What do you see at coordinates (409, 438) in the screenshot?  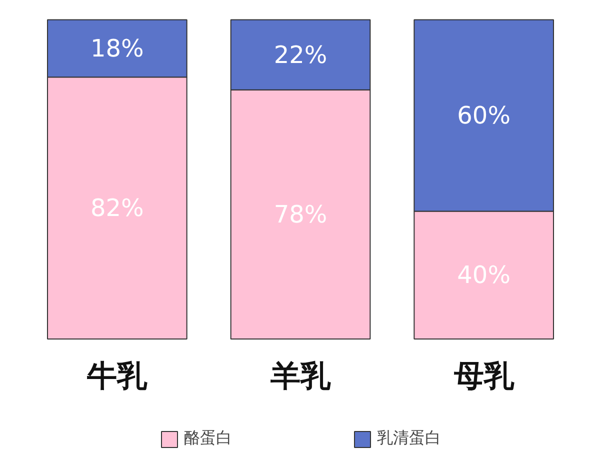 I see `legend-label: 乳清蛋白` at bounding box center [409, 438].